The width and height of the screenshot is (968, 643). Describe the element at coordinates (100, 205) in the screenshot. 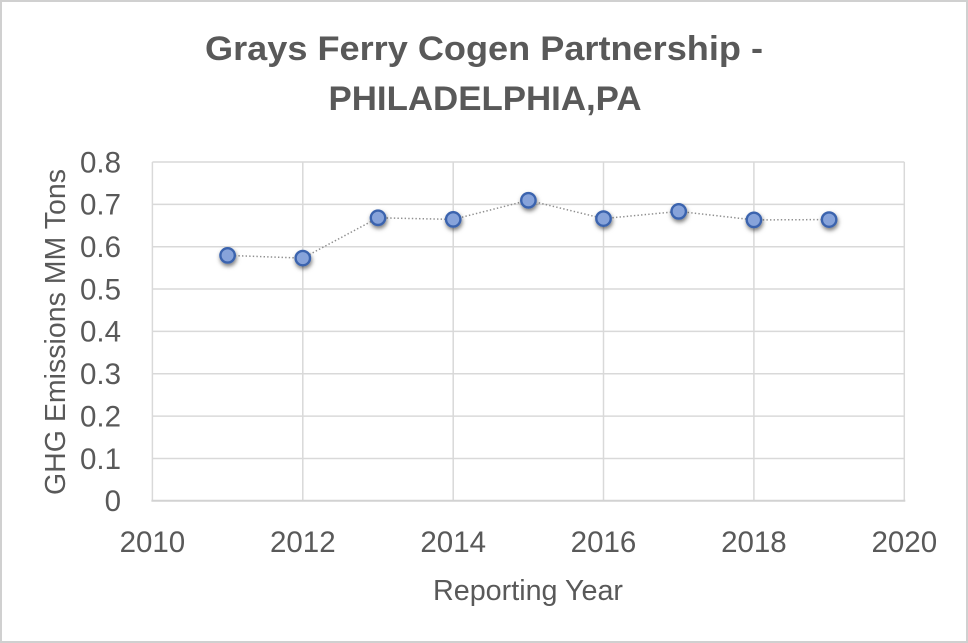

I see `svg-text: 0.7` at that location.